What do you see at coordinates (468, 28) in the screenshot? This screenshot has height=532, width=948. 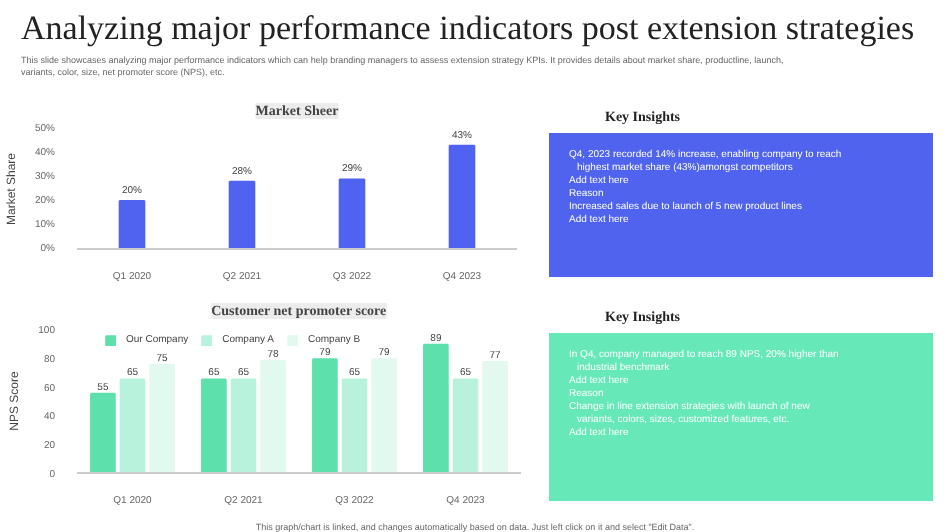 I see `text: Analyzing major performance indicators post extension strategies` at bounding box center [468, 28].